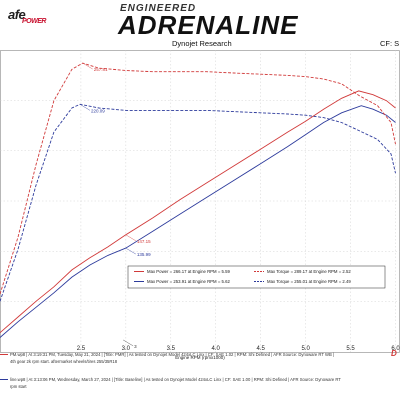 The image size is (400, 400). Describe the element at coordinates (101, 69) in the screenshot. I see `annotation-label: 257.81` at that location.